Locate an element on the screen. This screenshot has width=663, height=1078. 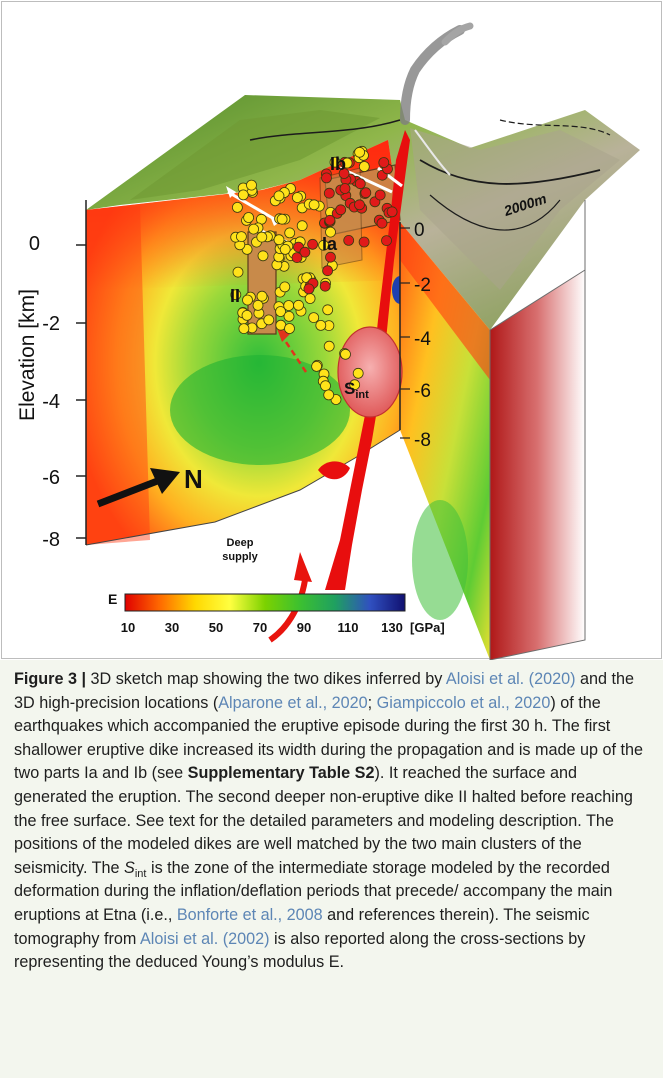
inner-tick-minus-2: -2 is located at coordinates (422, 285).